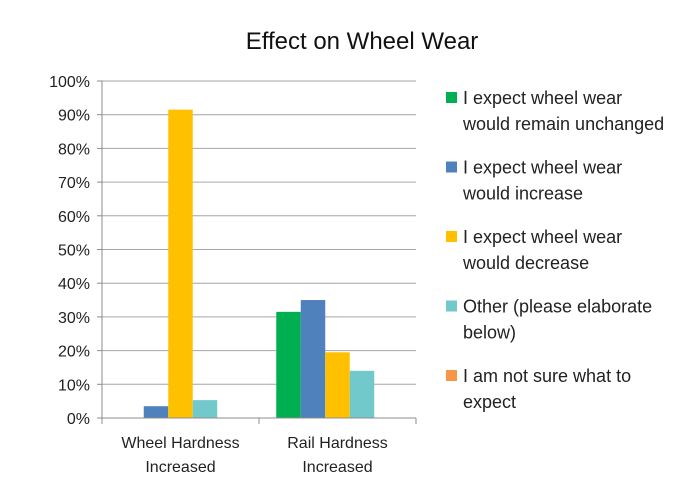 This screenshot has width=700, height=500. I want to click on legend-label-line: expect, so click(489, 402).